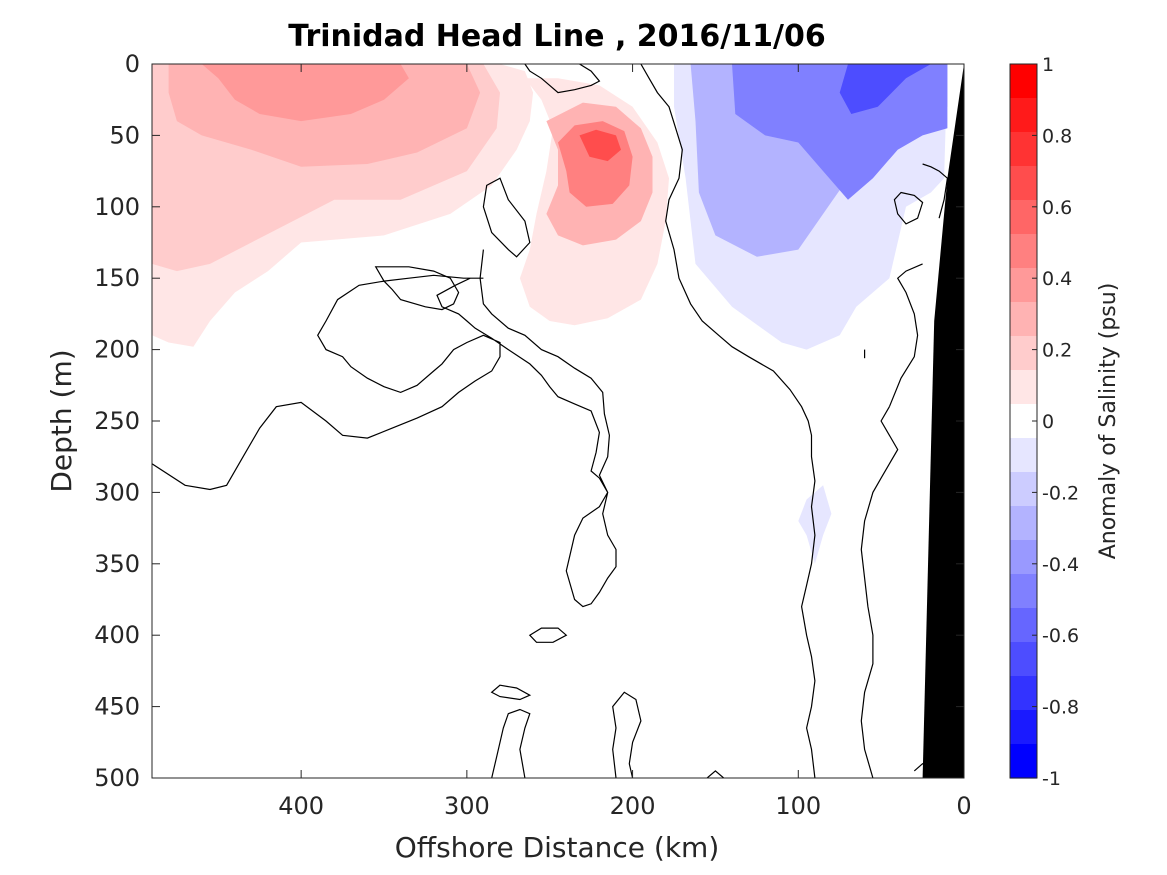 This screenshot has width=1167, height=875. I want to click on colorbar-tick-label: -0.8, so click(1060, 708).